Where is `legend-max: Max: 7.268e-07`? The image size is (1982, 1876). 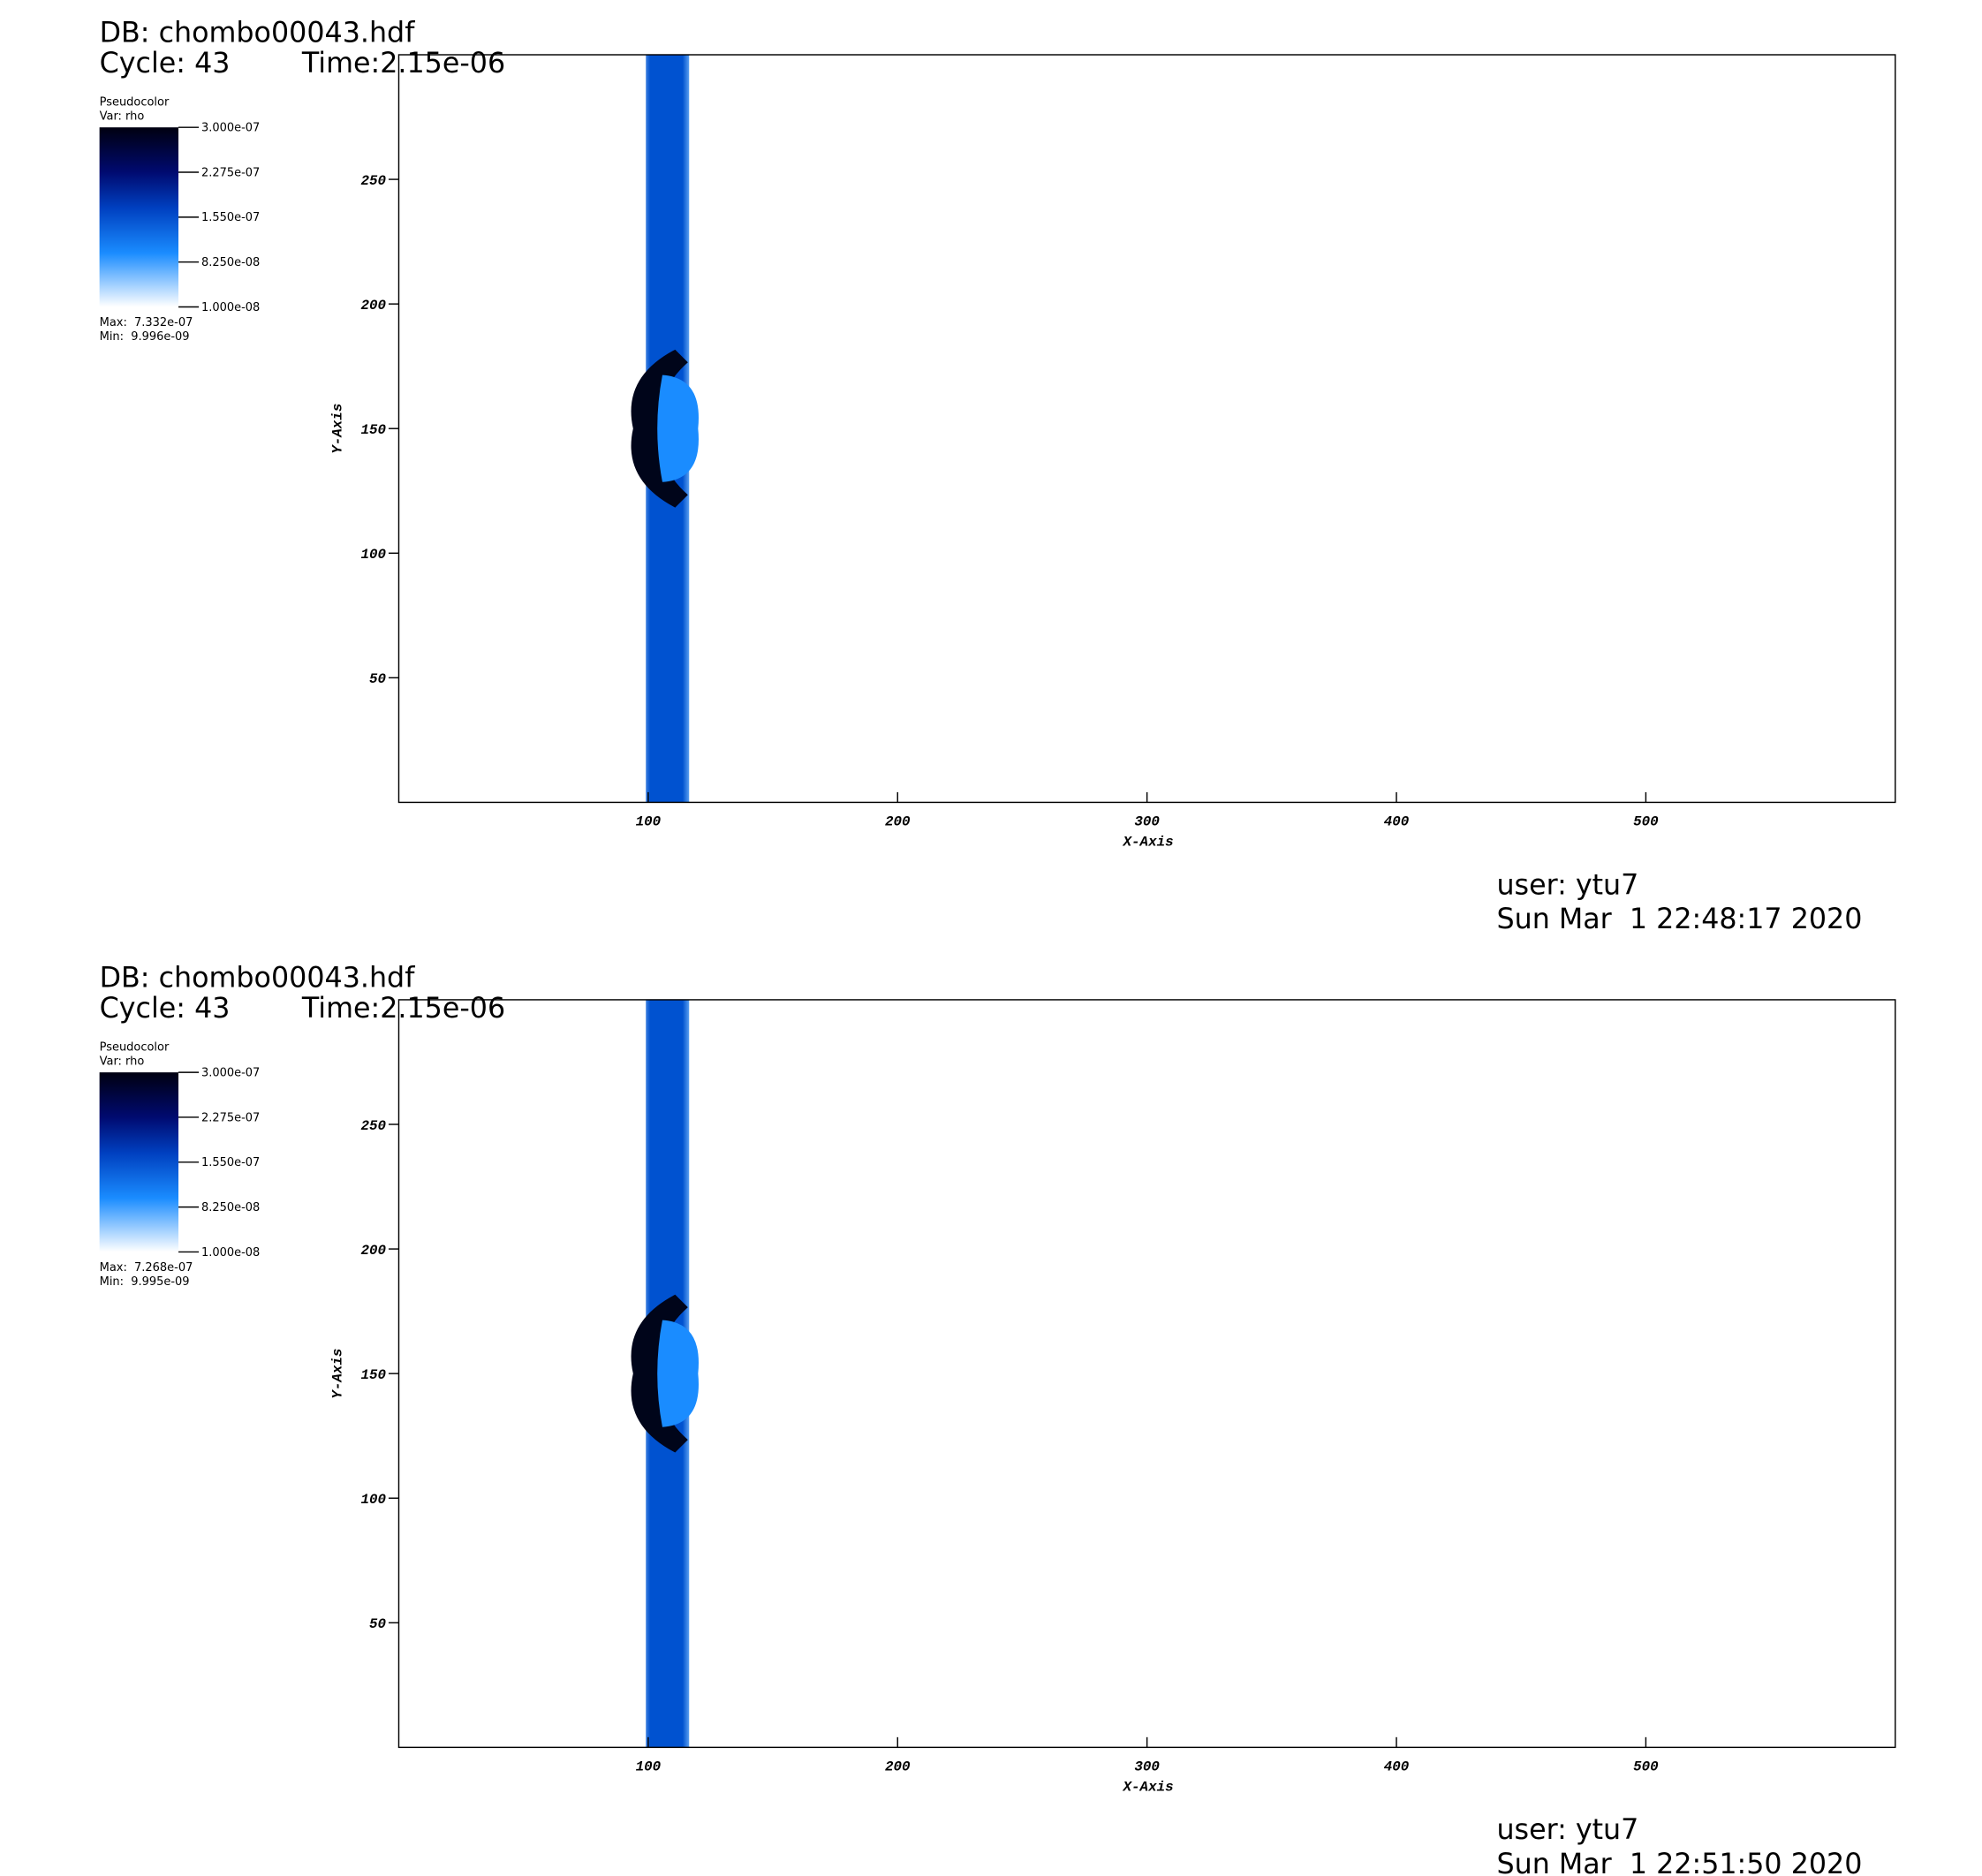 legend-max: Max: 7.268e-07 is located at coordinates (147, 1268).